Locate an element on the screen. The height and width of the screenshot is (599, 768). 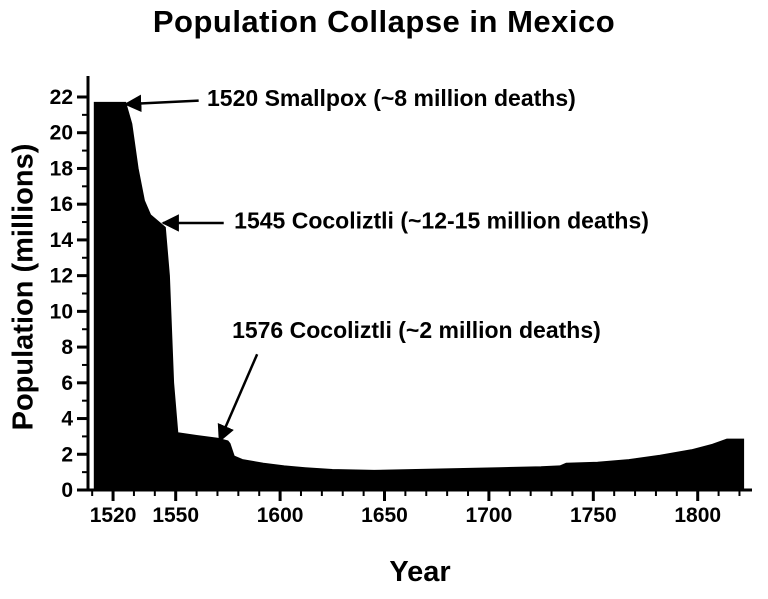
y-tick-label: 20 is located at coordinates (61, 133).